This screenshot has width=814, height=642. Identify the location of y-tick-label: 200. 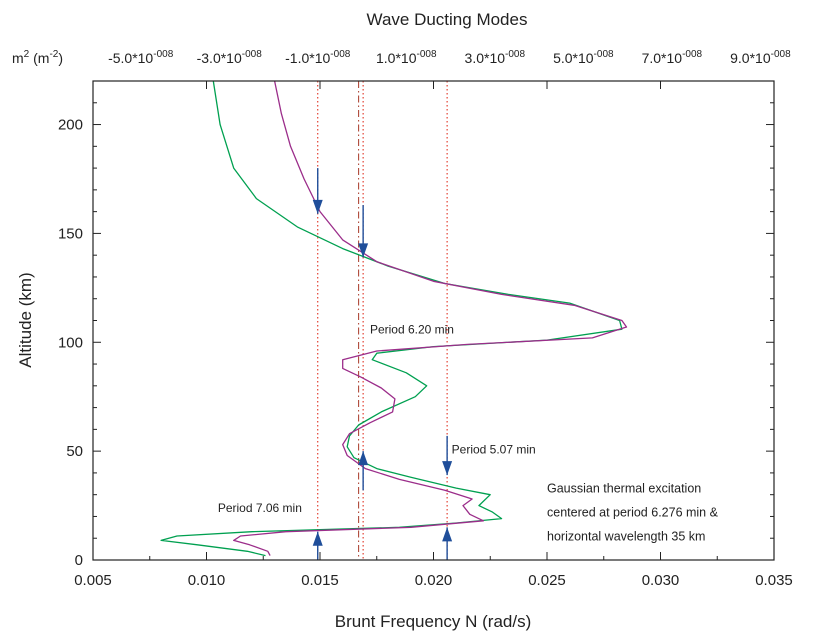
(70, 125).